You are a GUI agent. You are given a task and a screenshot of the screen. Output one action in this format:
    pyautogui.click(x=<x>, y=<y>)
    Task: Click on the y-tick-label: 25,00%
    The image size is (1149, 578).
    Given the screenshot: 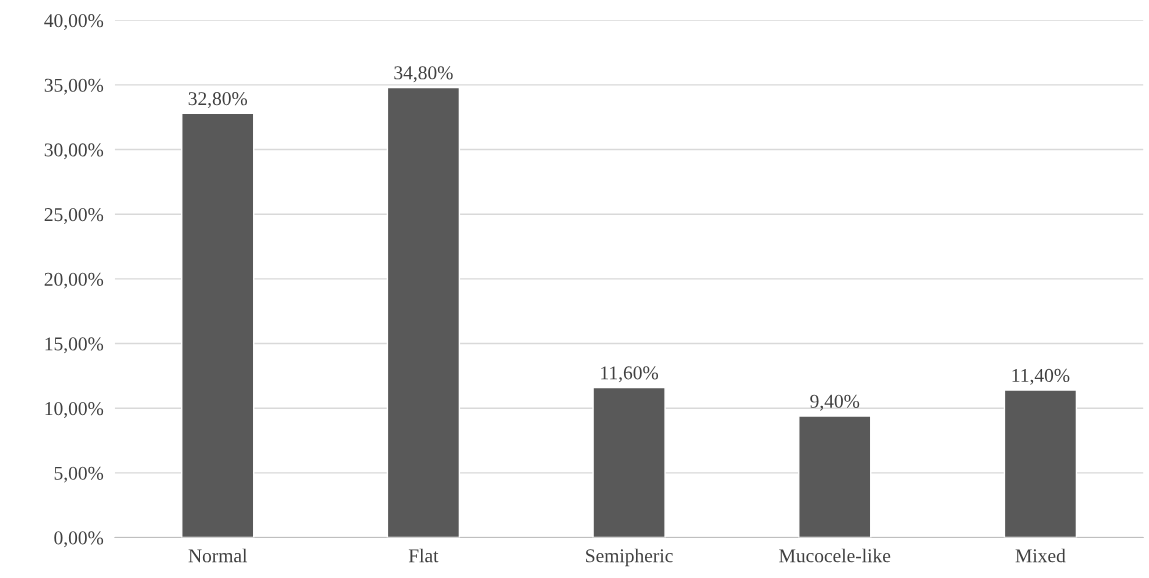 What is the action you would take?
    pyautogui.click(x=74, y=216)
    